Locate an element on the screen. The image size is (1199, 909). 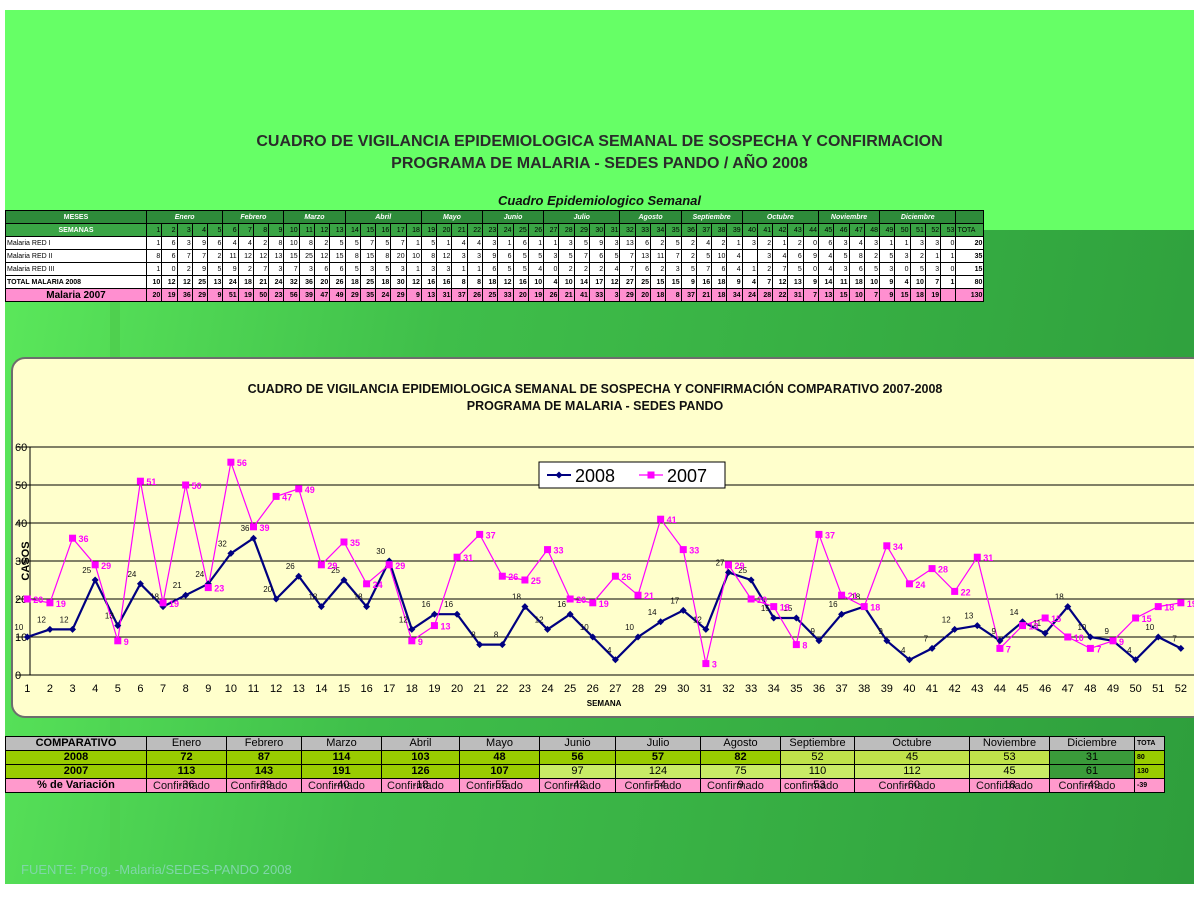
data-label-2007: 20 is located at coordinates (581, 600).